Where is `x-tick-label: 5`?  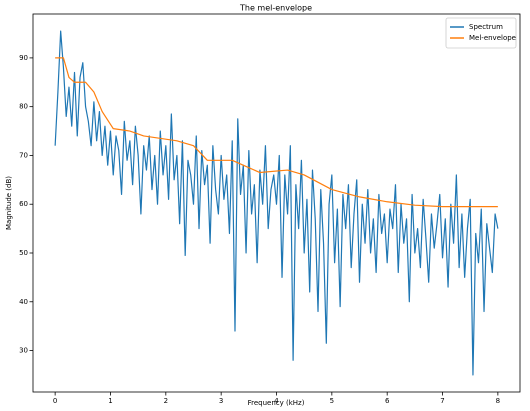
x-tick-label: 5 is located at coordinates (332, 401).